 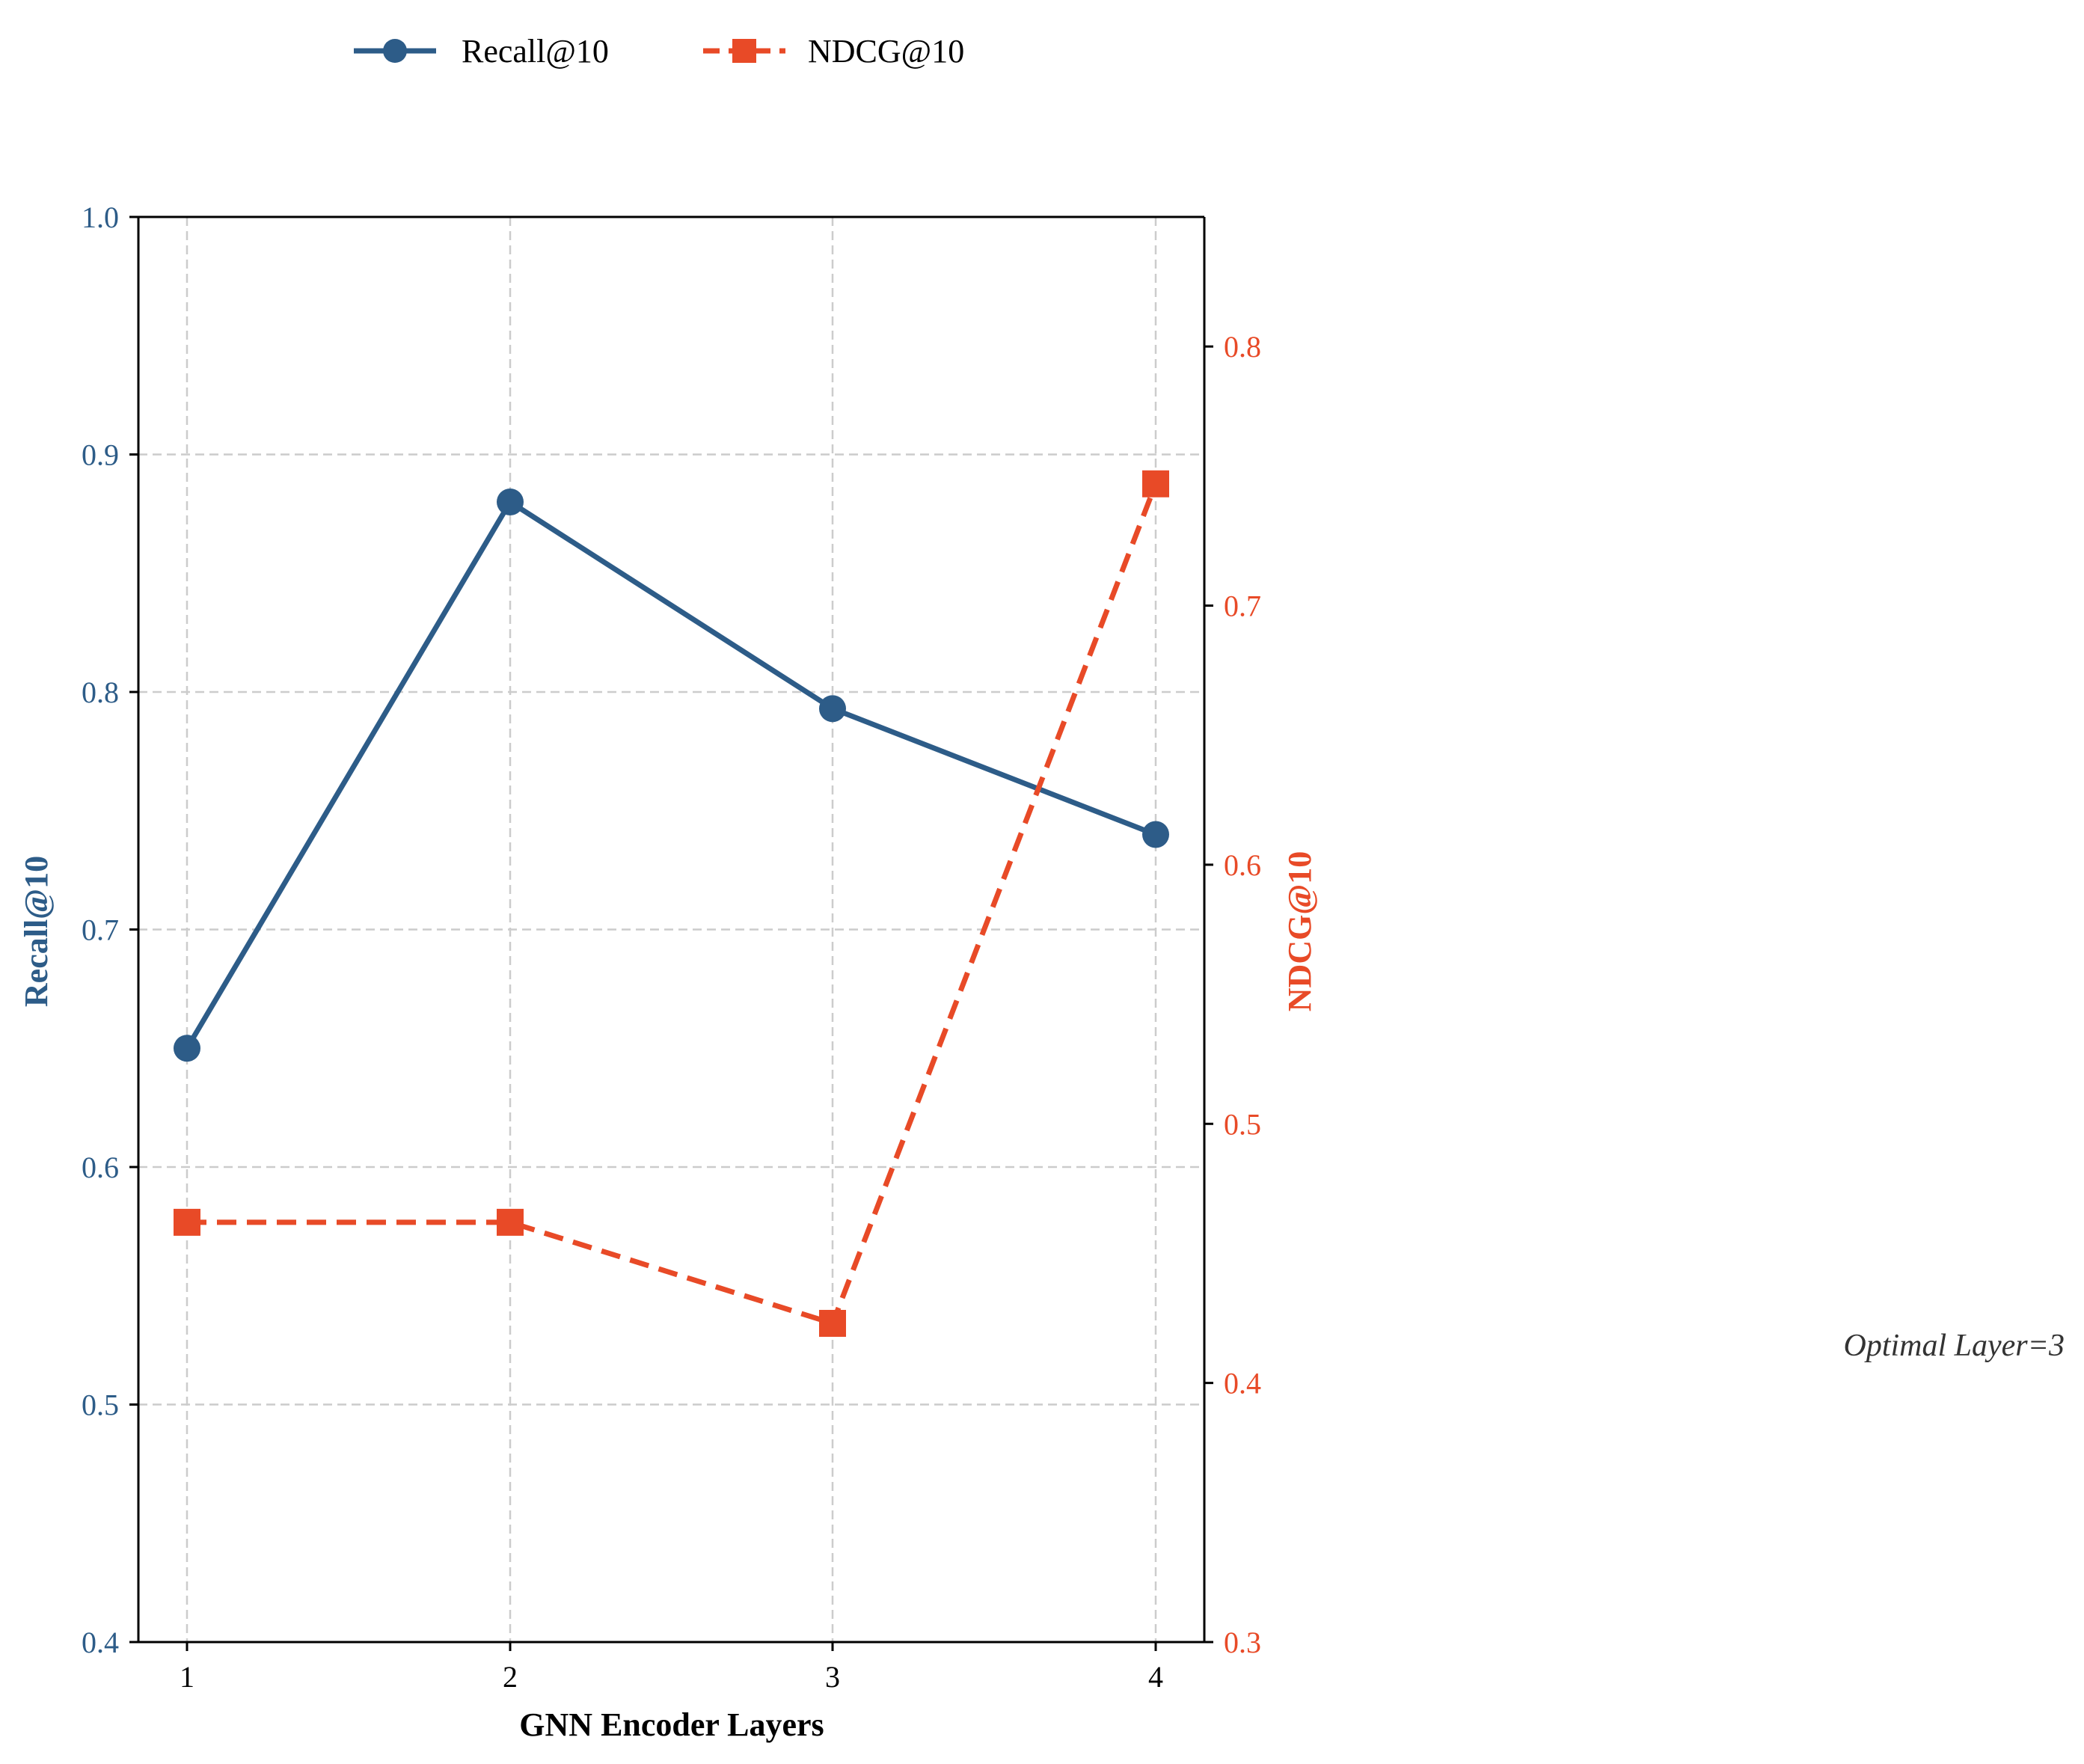 I want to click on right-tick-label: 0.3, so click(x=1242, y=1642).